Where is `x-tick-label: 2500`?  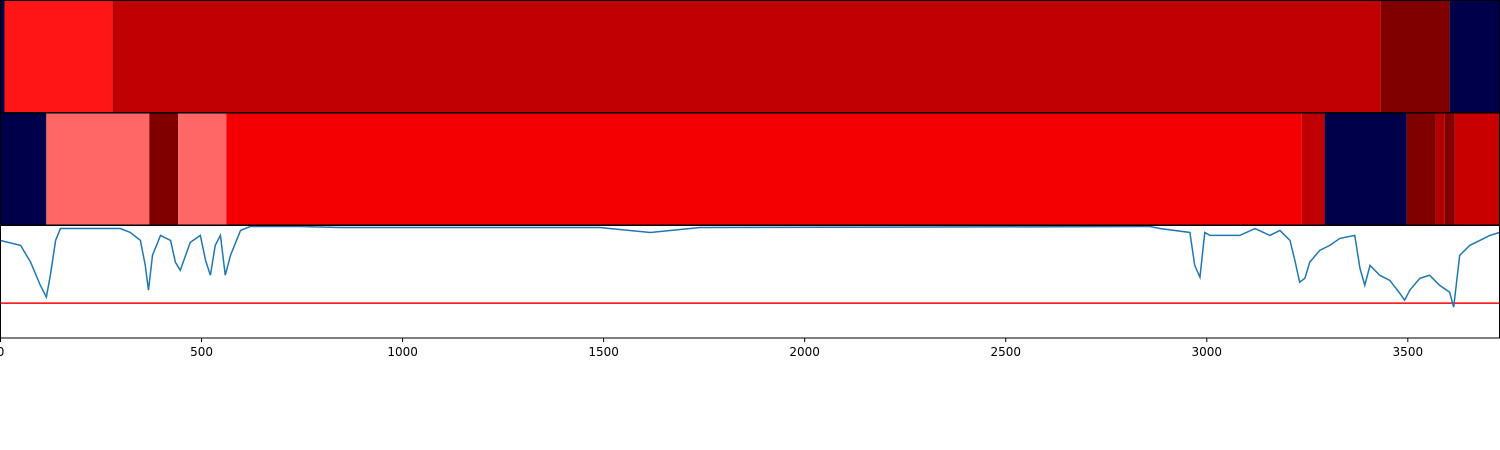 x-tick-label: 2500 is located at coordinates (1005, 352).